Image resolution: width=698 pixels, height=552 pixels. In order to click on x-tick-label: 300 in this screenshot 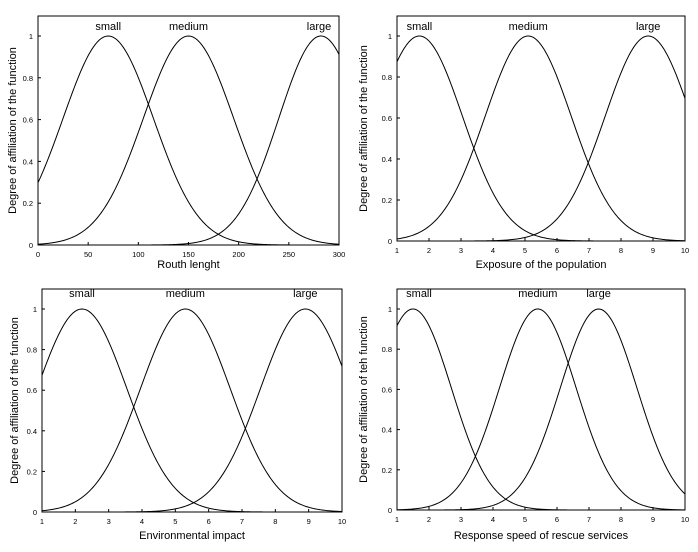, I will do `click(339, 254)`.